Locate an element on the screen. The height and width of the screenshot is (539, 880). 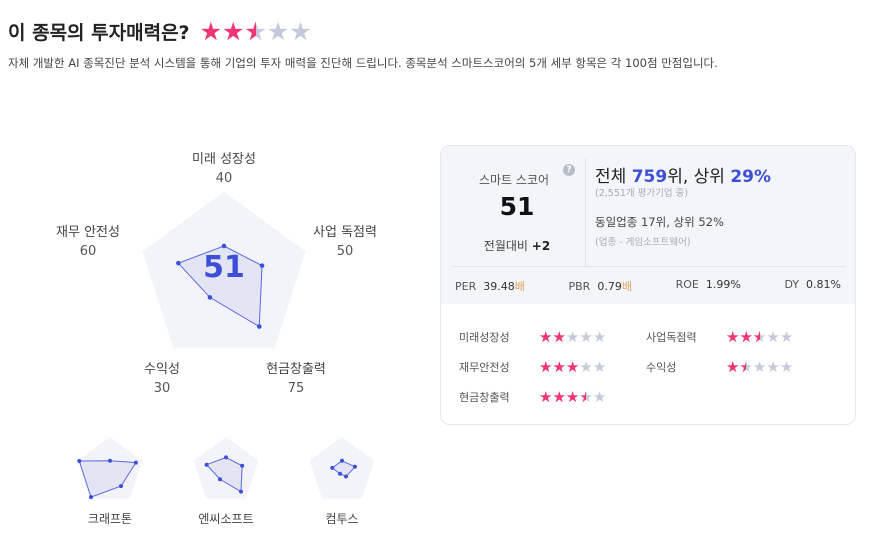
axis-value: 30 is located at coordinates (162, 388).